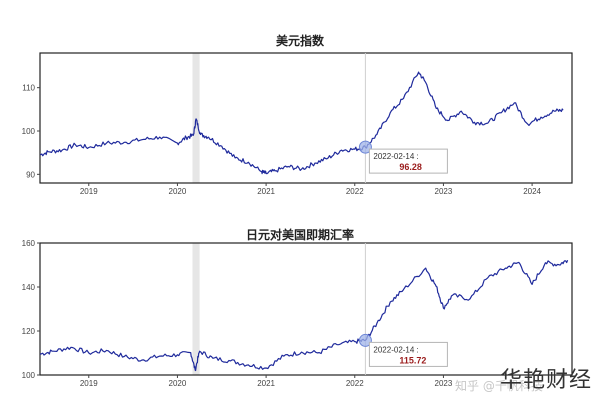  What do you see at coordinates (299, 41) in the screenshot?
I see `chart-title: 美元指数` at bounding box center [299, 41].